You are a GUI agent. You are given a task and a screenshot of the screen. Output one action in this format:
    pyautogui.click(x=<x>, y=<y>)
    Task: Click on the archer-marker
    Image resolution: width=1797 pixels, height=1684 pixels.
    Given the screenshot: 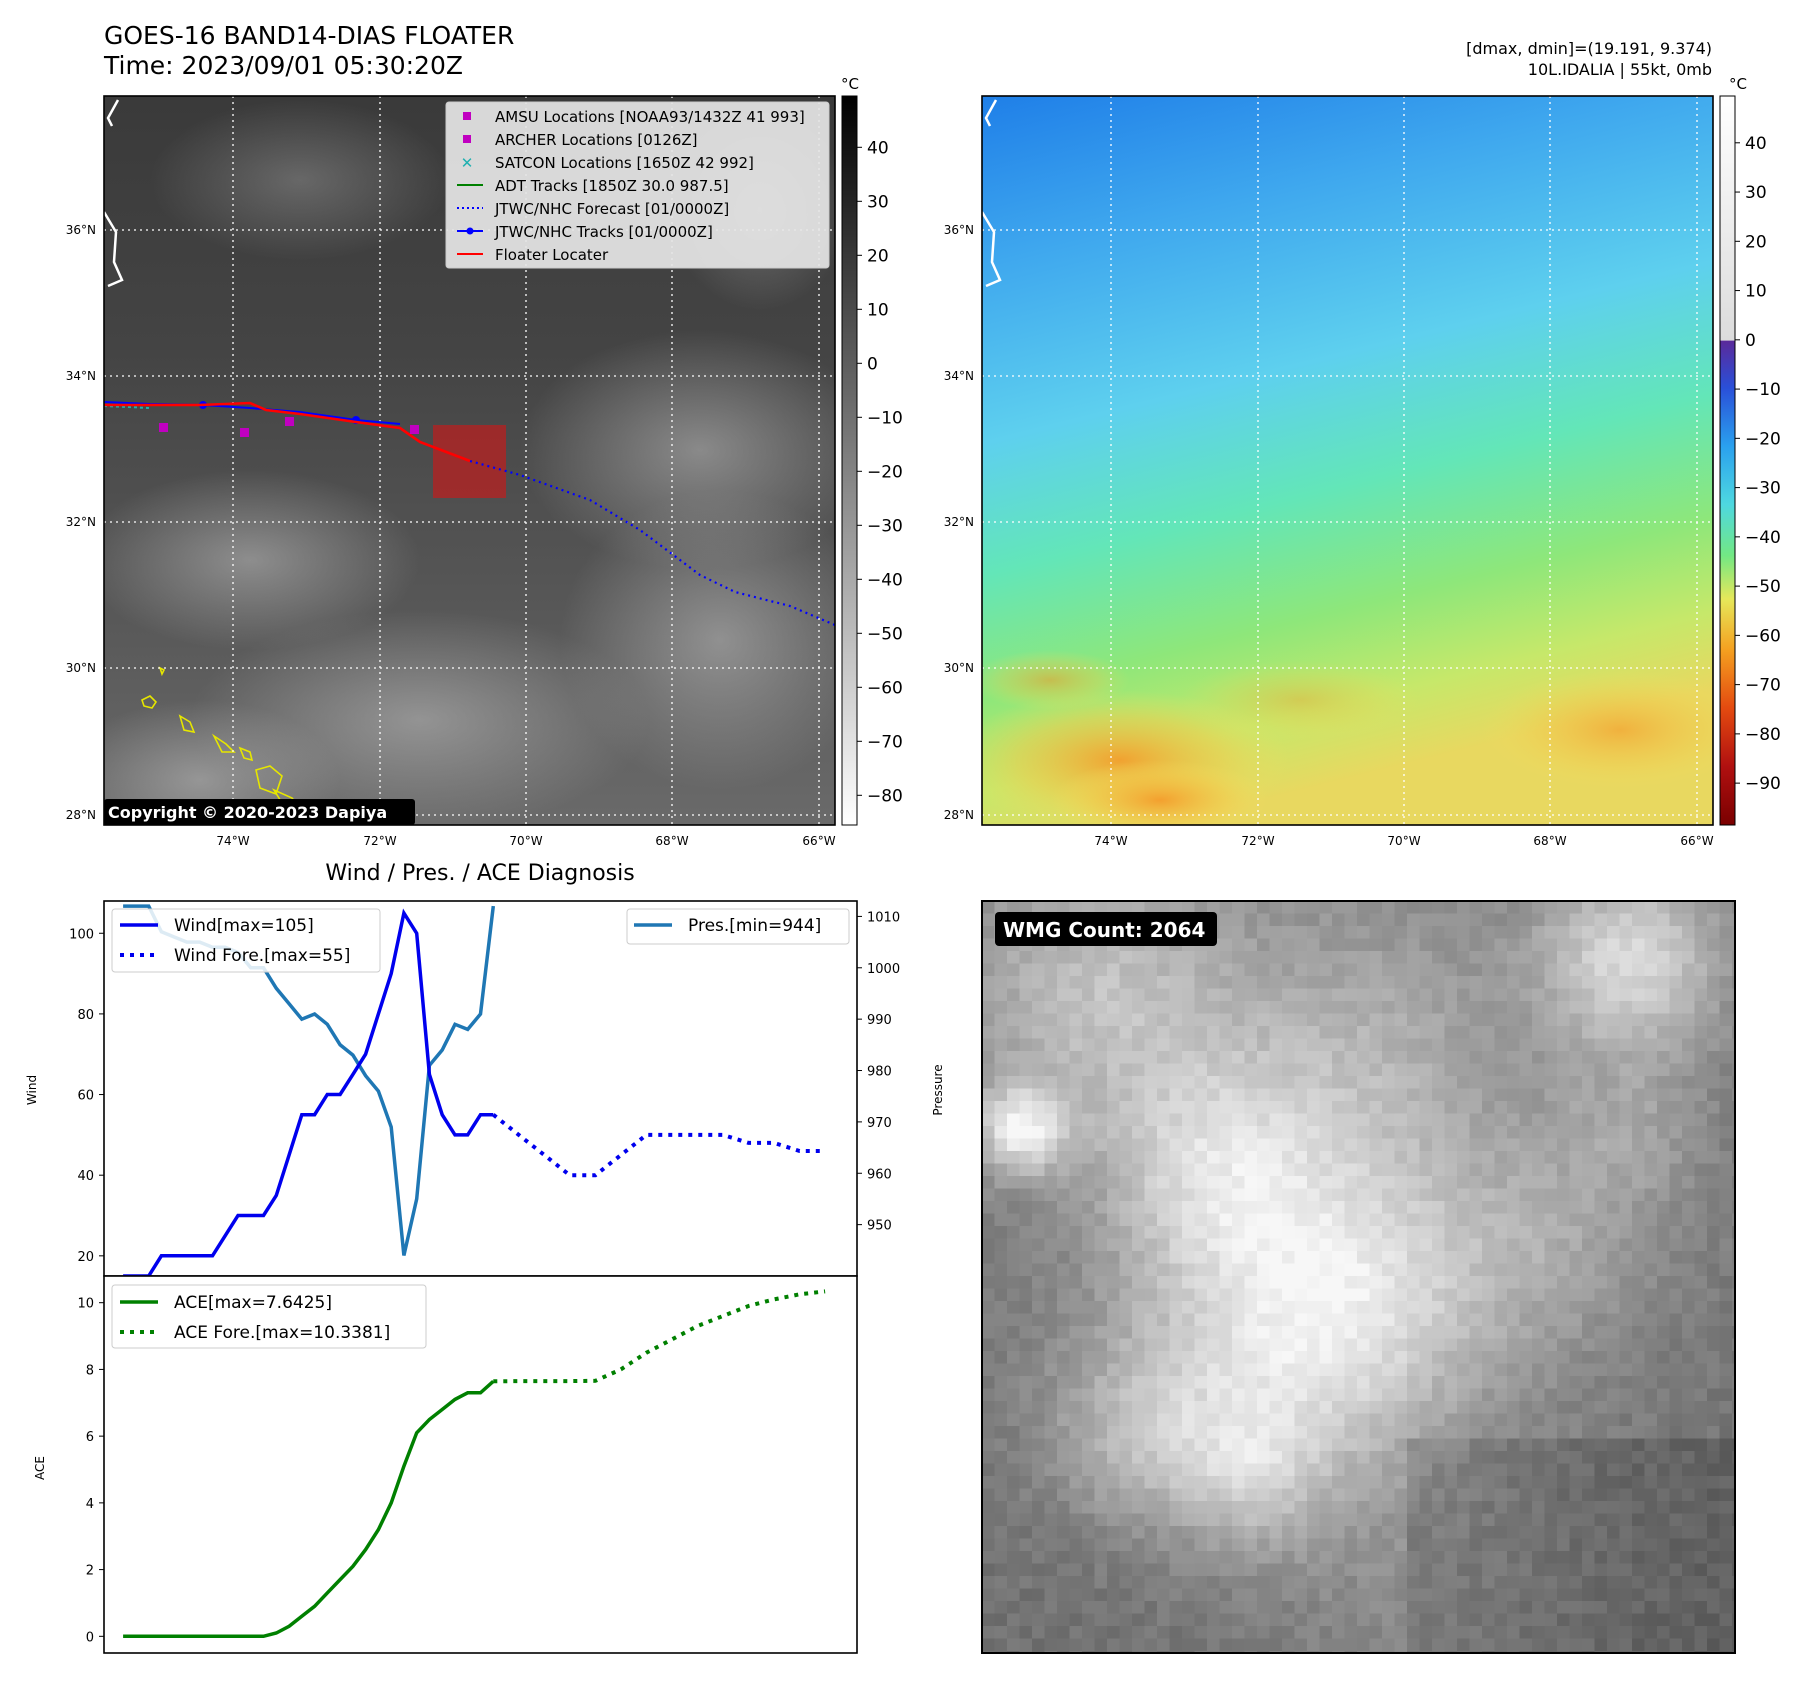 What is the action you would take?
    pyautogui.click(x=244, y=432)
    